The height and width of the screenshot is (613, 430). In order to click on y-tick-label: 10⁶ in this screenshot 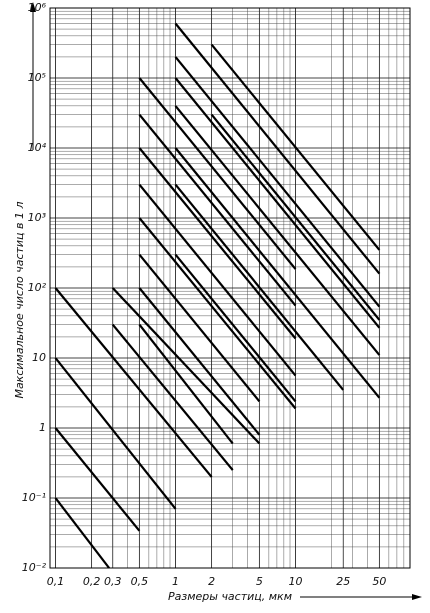, I will do `click(37, 7)`.